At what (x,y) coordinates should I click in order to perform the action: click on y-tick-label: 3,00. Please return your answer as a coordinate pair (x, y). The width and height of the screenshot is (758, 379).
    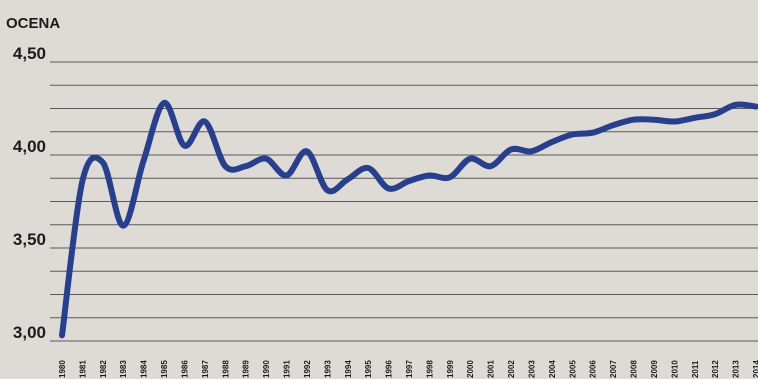
    Looking at the image, I should click on (29, 332).